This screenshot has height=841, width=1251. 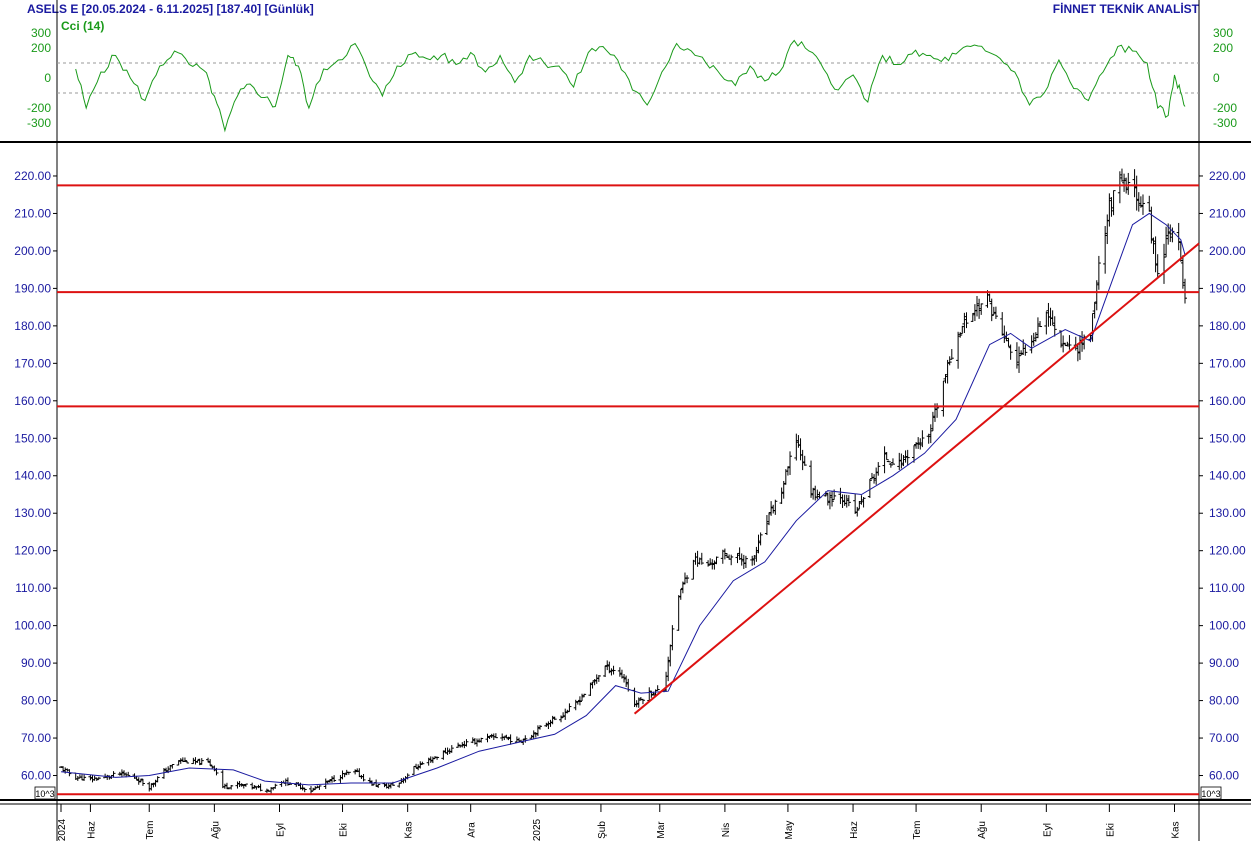 I want to click on price-ytick-left: 90.00, so click(x=36, y=663).